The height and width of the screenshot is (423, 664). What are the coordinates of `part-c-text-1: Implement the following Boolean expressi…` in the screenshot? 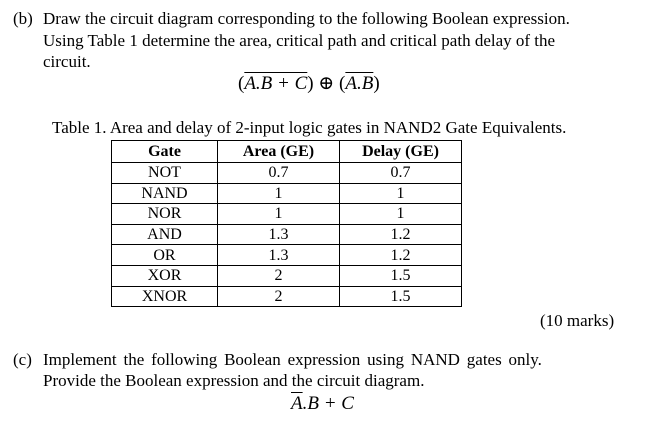 It's located at (292, 359).